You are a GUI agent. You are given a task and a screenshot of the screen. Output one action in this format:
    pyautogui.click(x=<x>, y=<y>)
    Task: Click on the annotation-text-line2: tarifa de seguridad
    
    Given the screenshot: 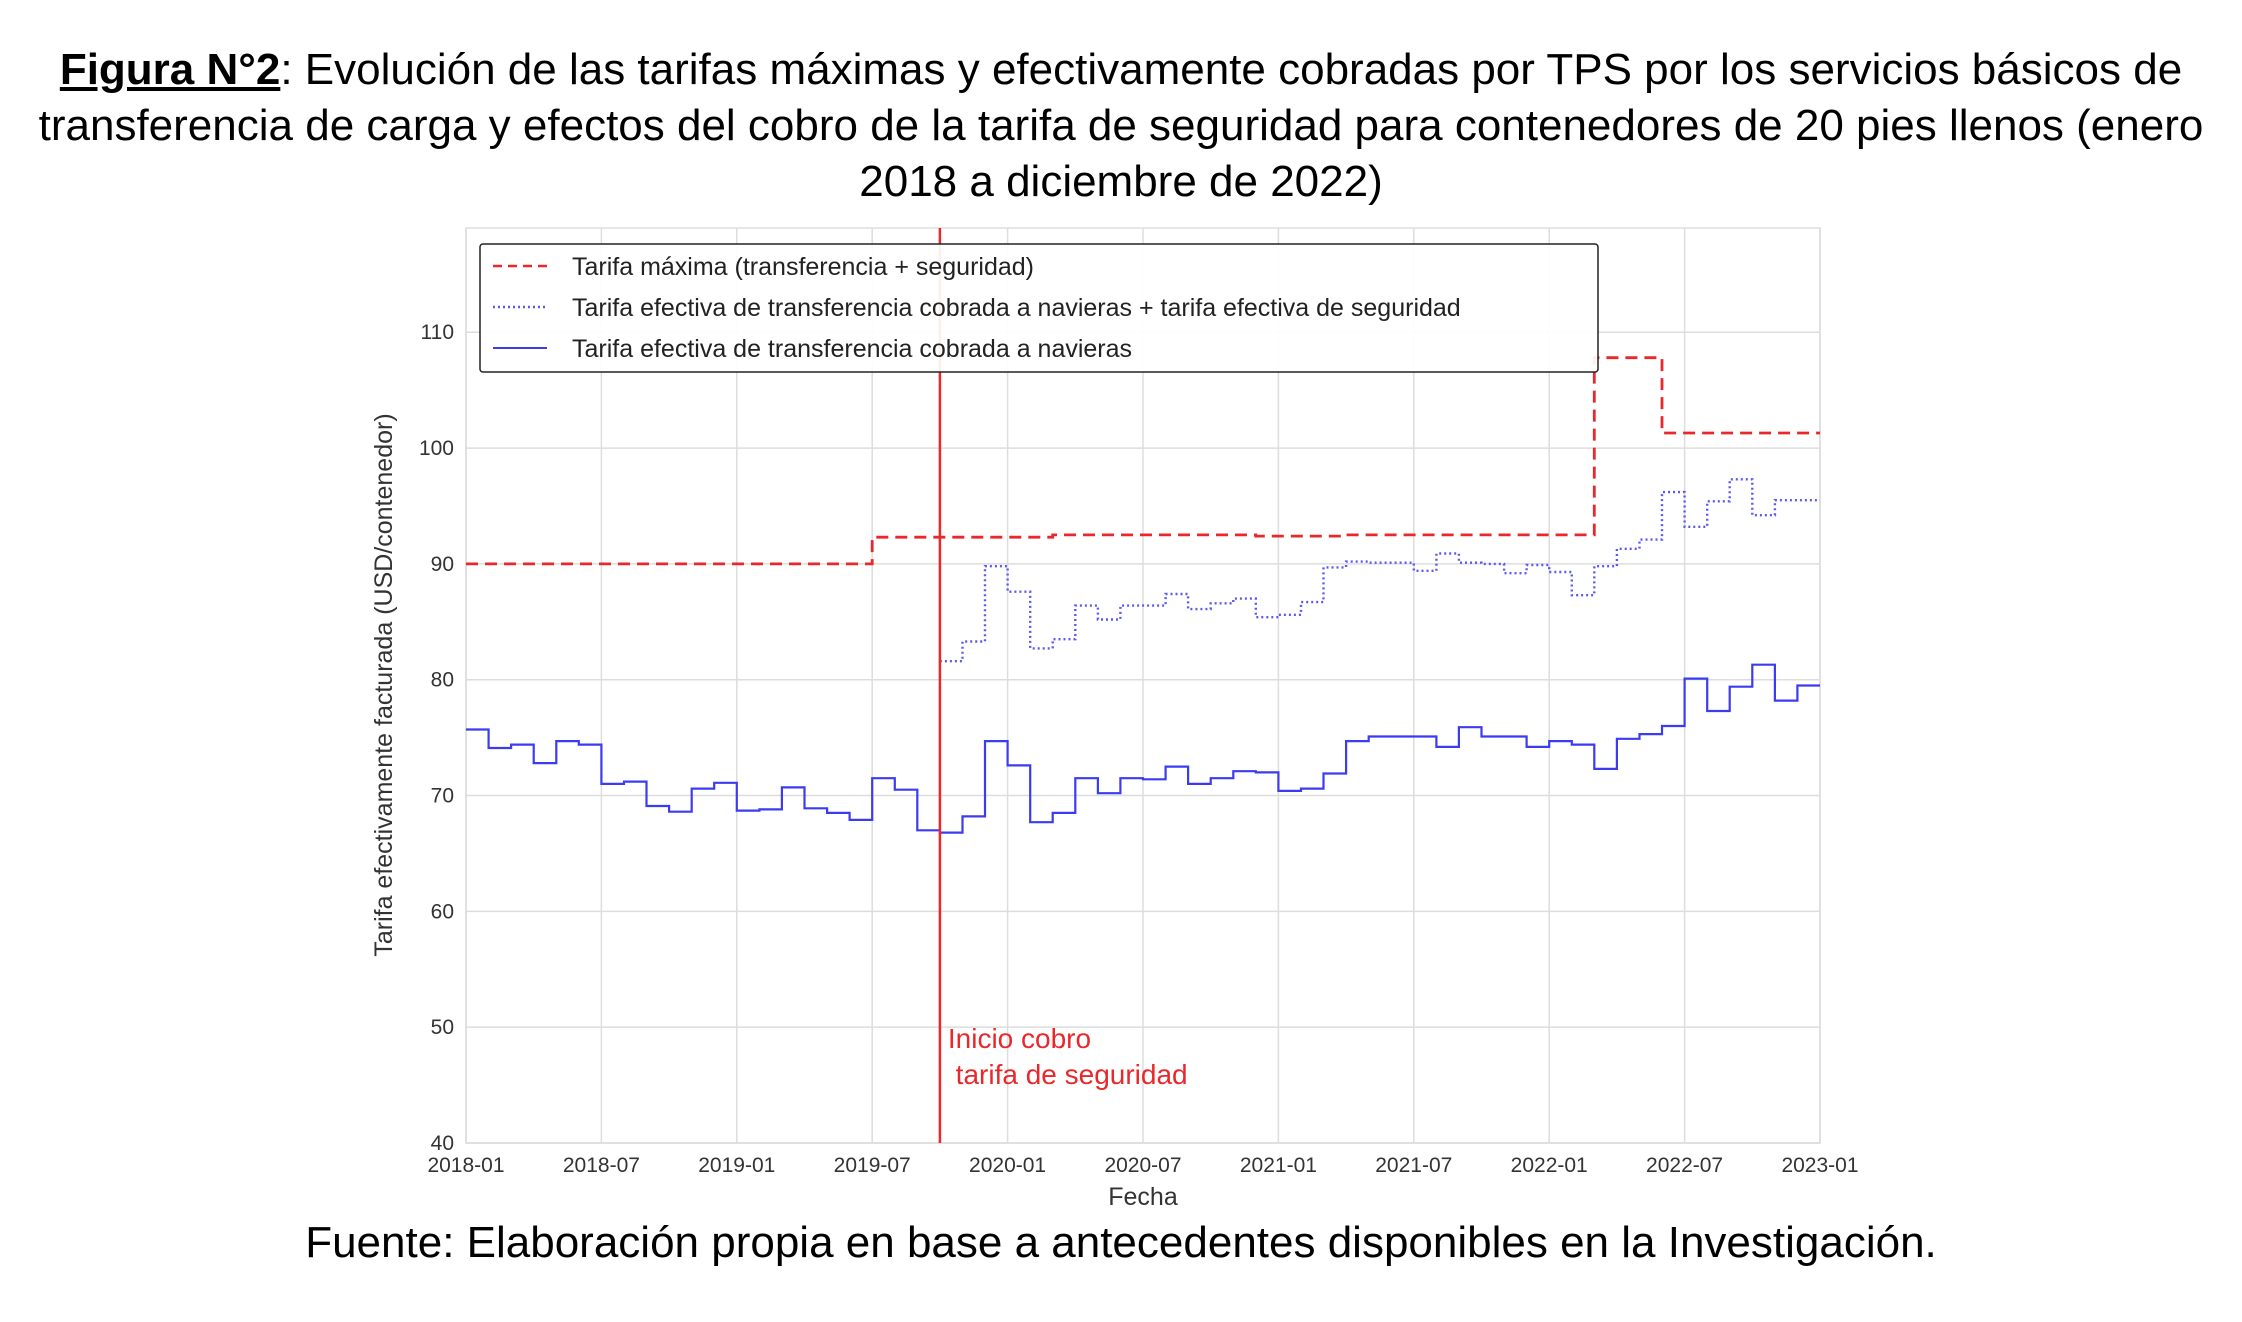 What is the action you would take?
    pyautogui.click(x=1068, y=1074)
    